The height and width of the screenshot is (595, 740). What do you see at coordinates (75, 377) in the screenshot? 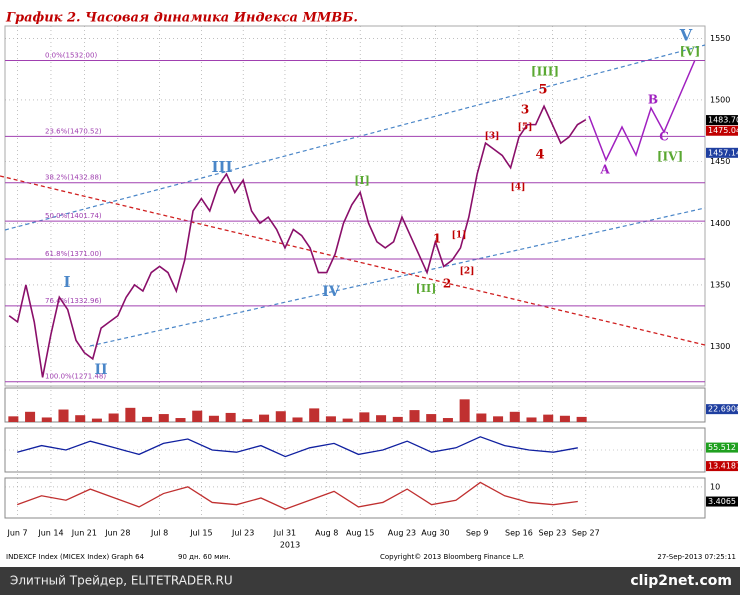
I see `fib-label: 100.0%(1271.48)` at bounding box center [75, 377].